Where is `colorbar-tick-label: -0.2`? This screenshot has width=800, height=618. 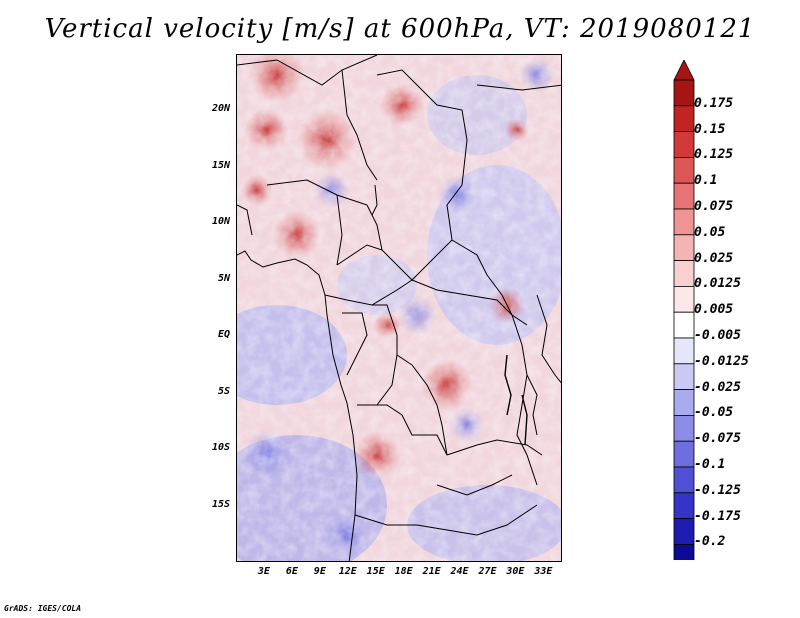 colorbar-tick-label: -0.2 is located at coordinates (710, 542).